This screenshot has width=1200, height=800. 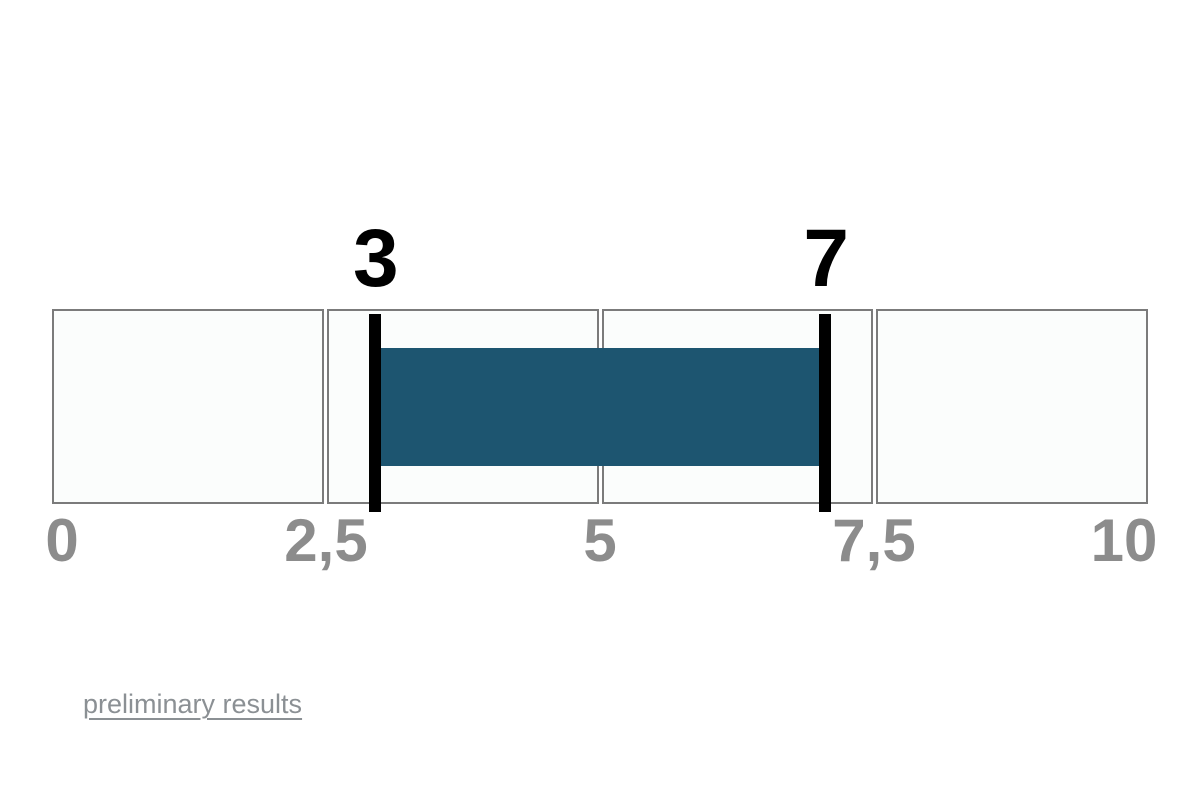 I want to click on axis-tick-label: 5, so click(x=600, y=540).